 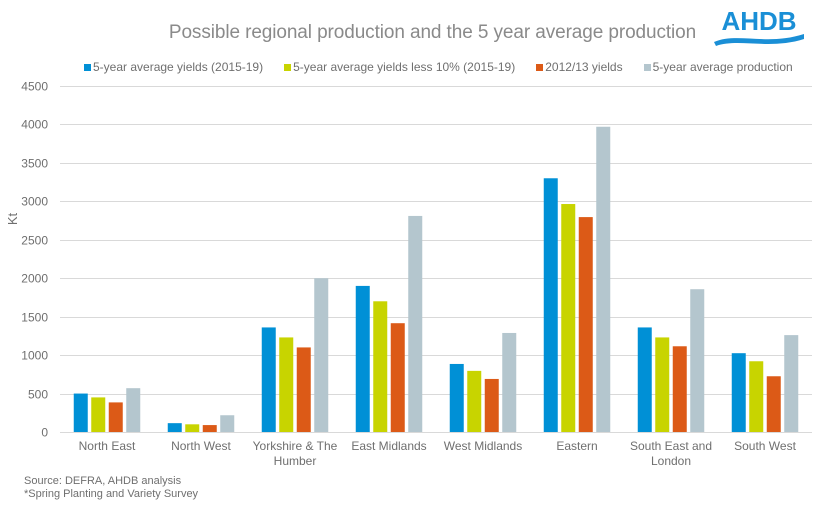 I want to click on y-tick-label: 2500, so click(x=34, y=241).